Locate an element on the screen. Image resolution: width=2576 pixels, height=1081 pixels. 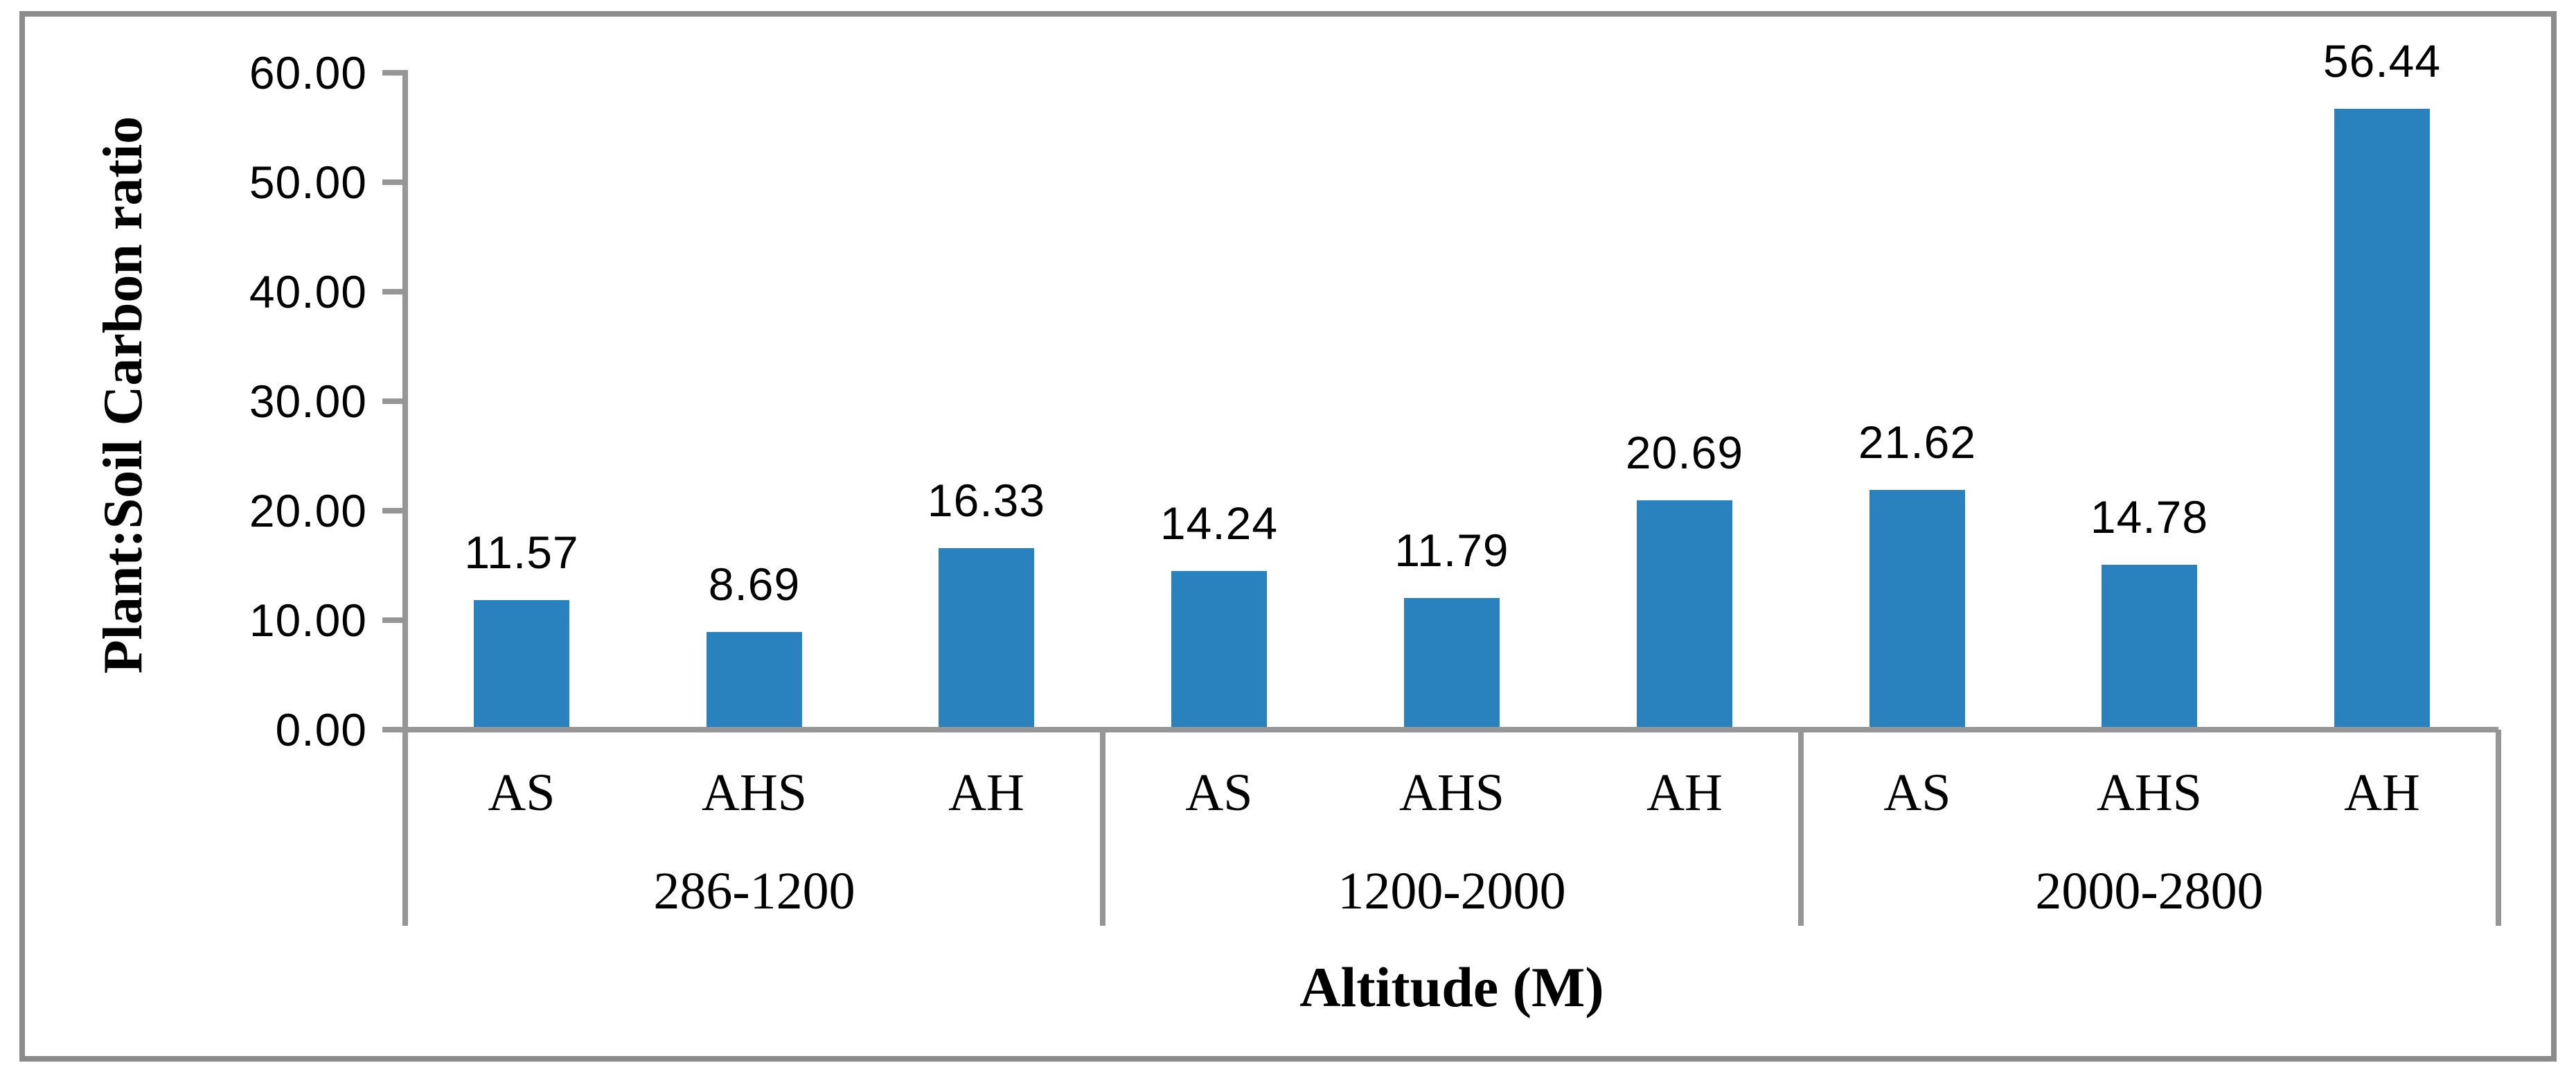
x-axis-title: Altitude (M) is located at coordinates (1451, 987).